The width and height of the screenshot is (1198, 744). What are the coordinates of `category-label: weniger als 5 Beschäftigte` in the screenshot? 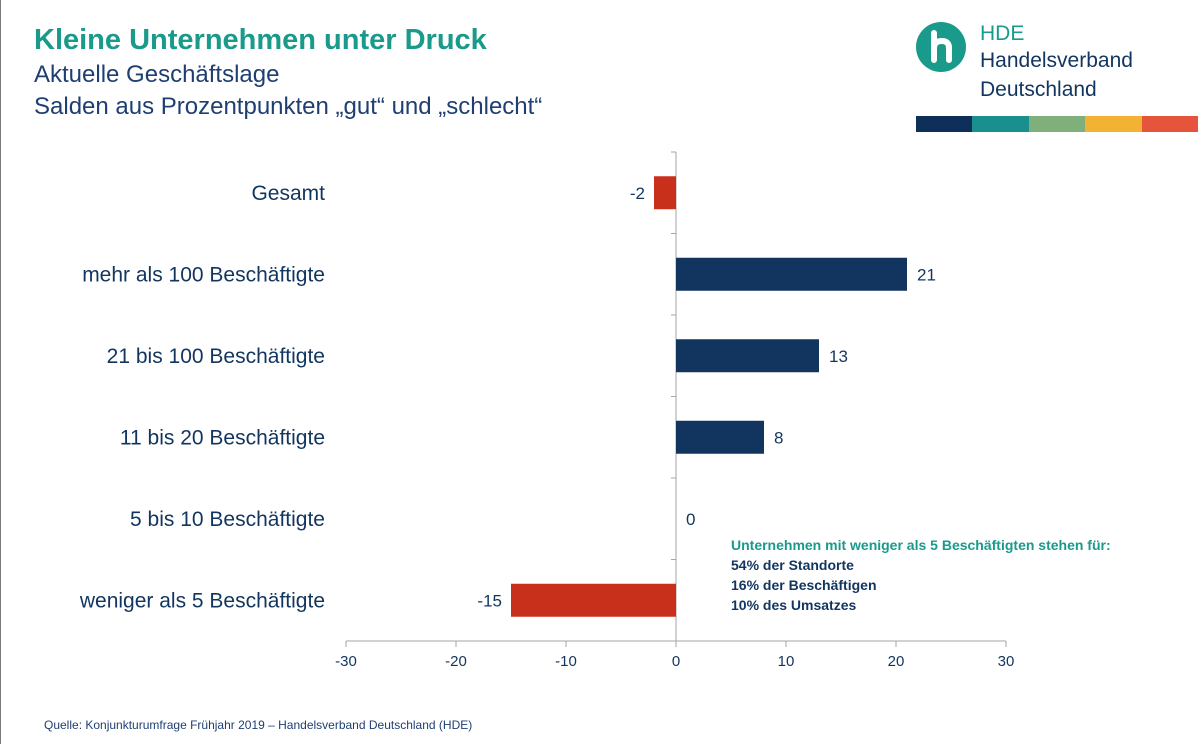 It's located at (202, 600).